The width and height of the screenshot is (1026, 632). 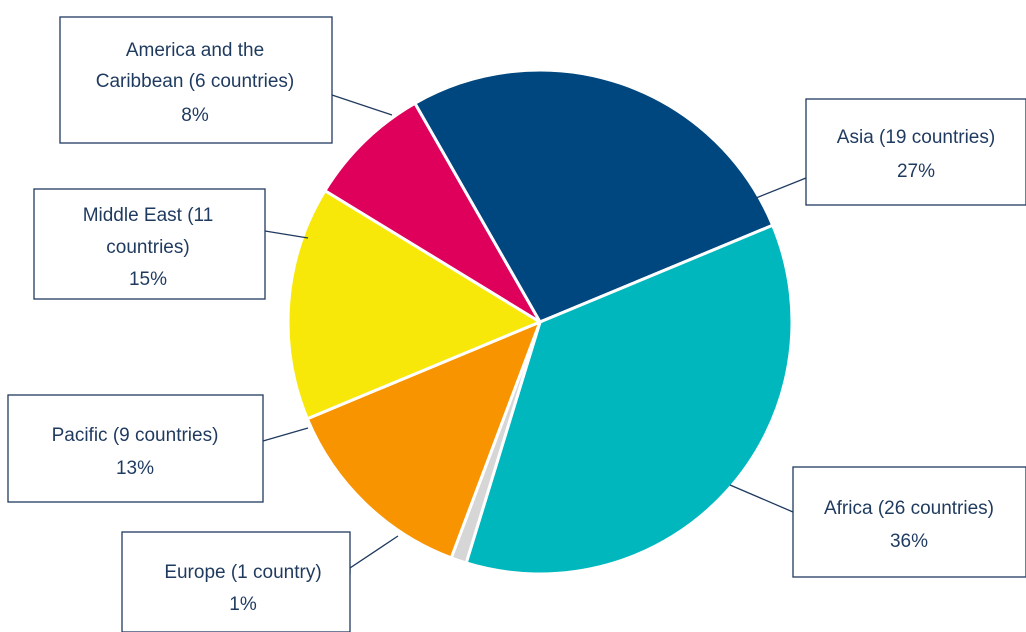 I want to click on leader-line-america-and-the-caribbean, so click(x=362, y=105).